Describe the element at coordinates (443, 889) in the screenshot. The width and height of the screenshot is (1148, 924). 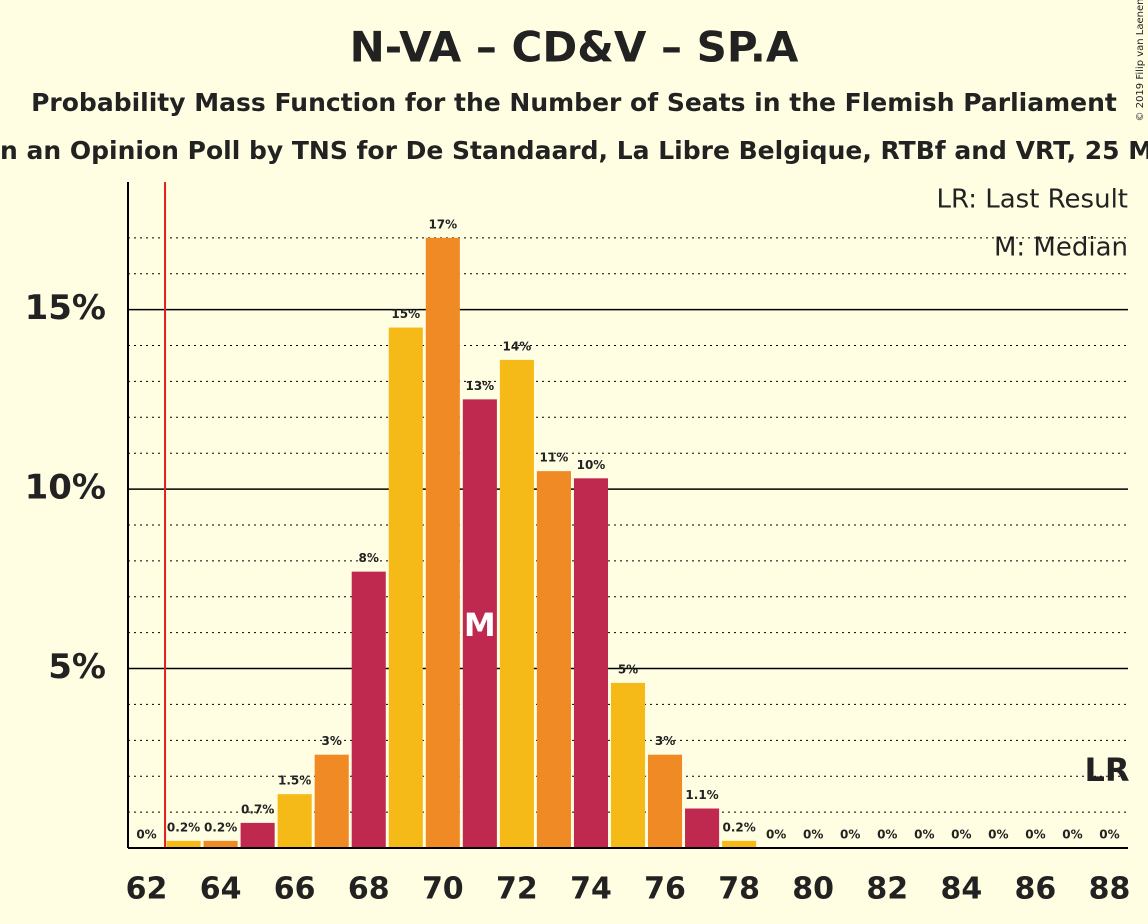
I see `x-tick-label: 70` at that location.